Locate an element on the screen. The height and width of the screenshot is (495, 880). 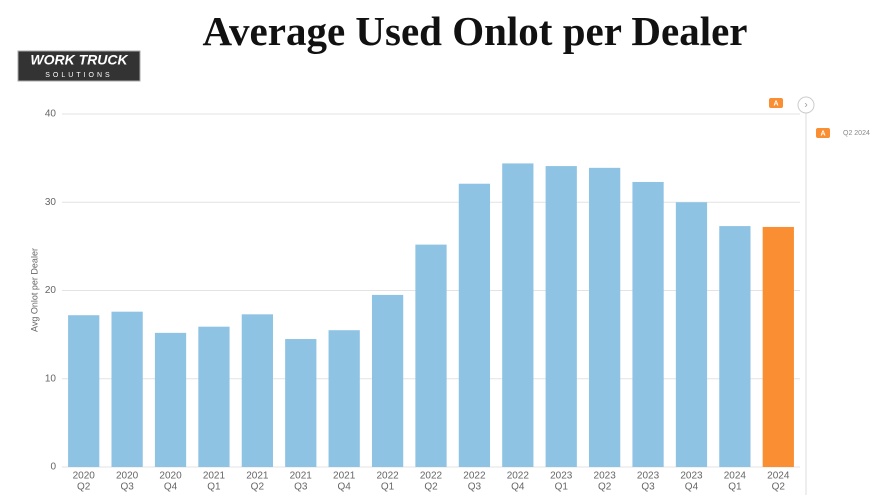
y-tick-label: 30 is located at coordinates (51, 202).